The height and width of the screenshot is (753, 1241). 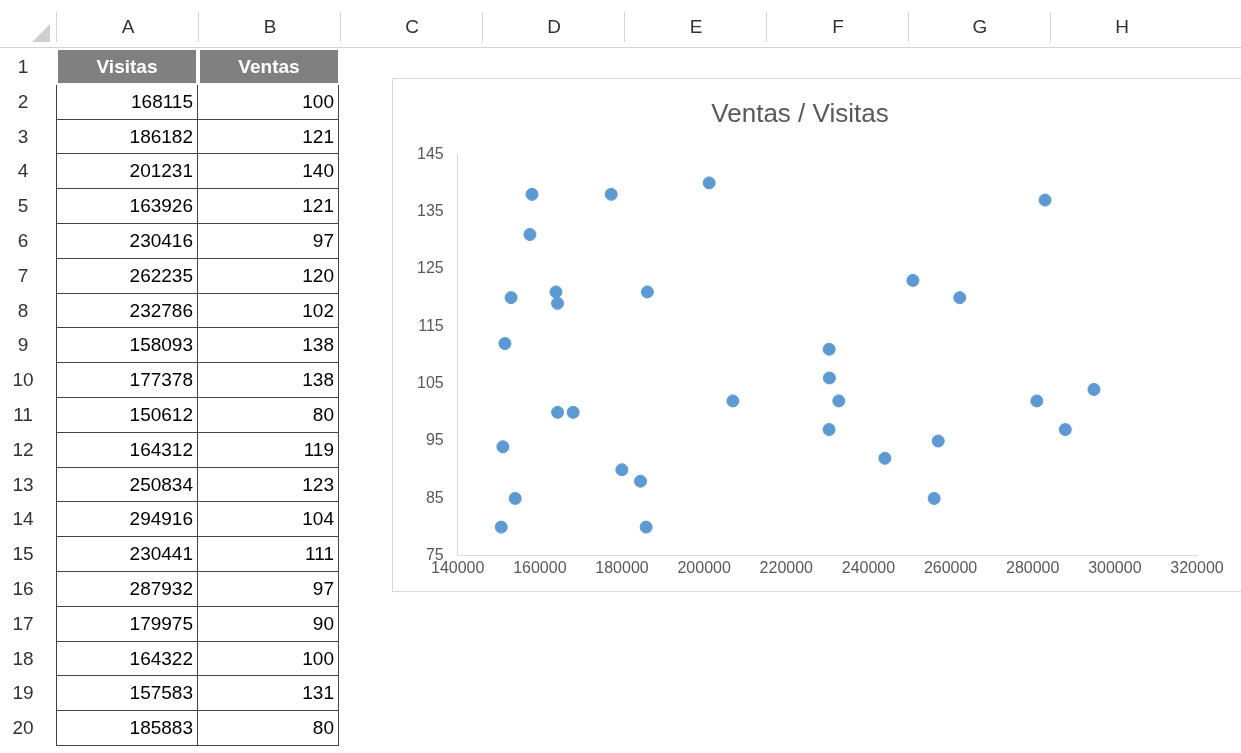 What do you see at coordinates (800, 112) in the screenshot?
I see `chart-title: Ventas / Visitas` at bounding box center [800, 112].